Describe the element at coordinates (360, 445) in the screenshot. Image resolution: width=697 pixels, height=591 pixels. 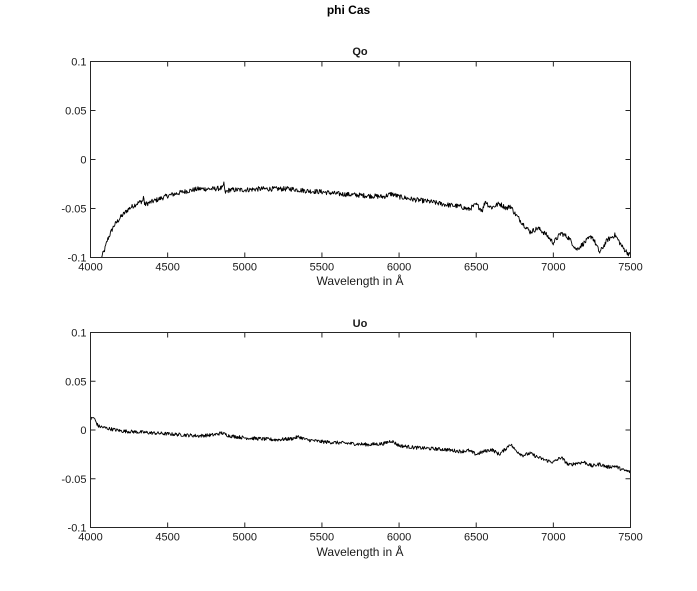
I see `panel-uo-series-line` at that location.